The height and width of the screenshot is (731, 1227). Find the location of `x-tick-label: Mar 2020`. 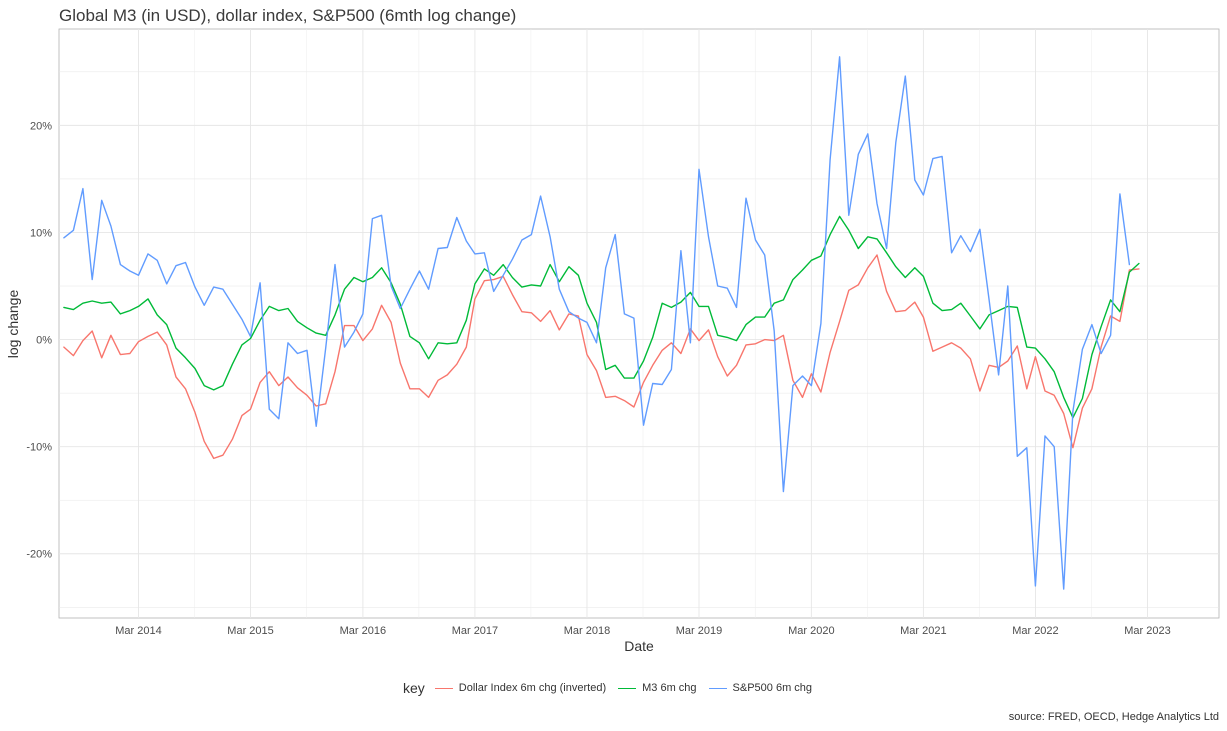

x-tick-label: Mar 2020 is located at coordinates (811, 631).